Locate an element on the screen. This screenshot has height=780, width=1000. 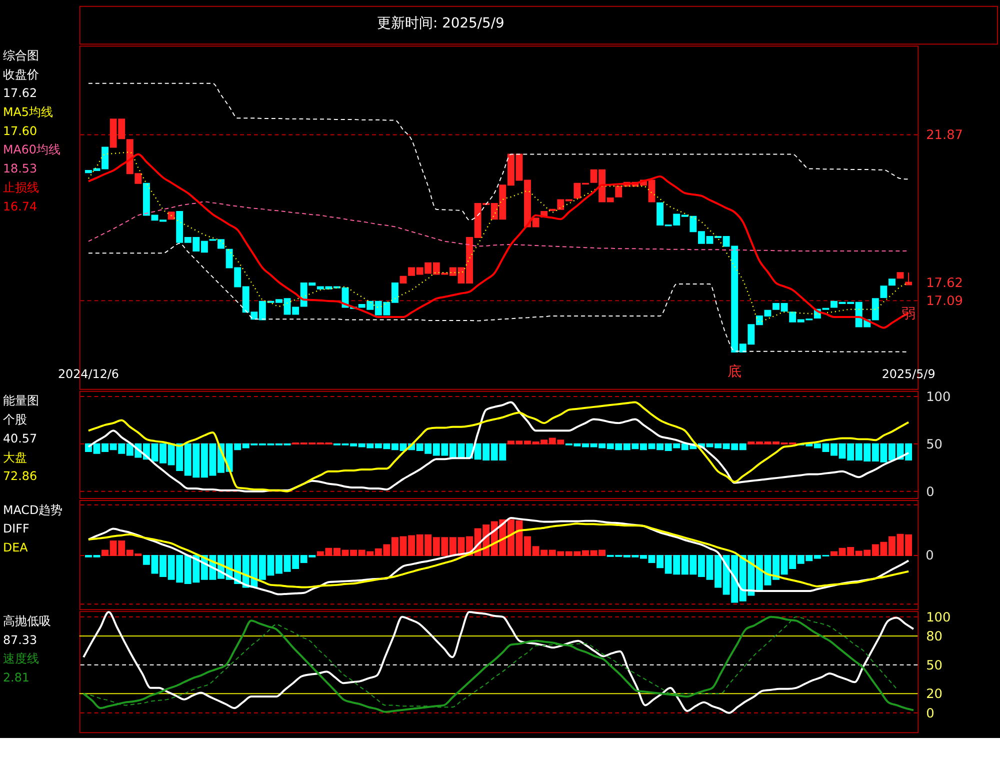
text: 速度线 is located at coordinates (20, 659).